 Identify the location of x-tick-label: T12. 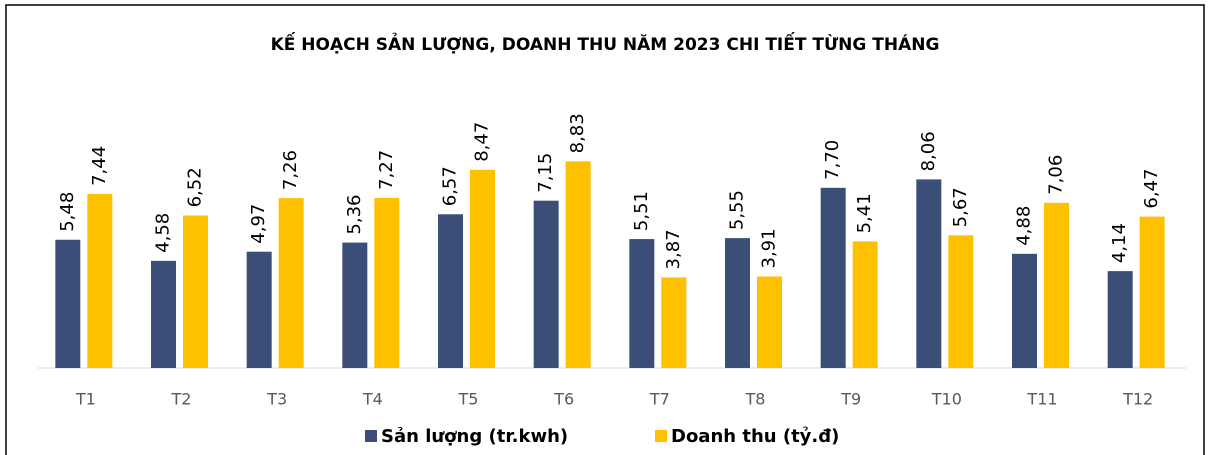
(1137, 399).